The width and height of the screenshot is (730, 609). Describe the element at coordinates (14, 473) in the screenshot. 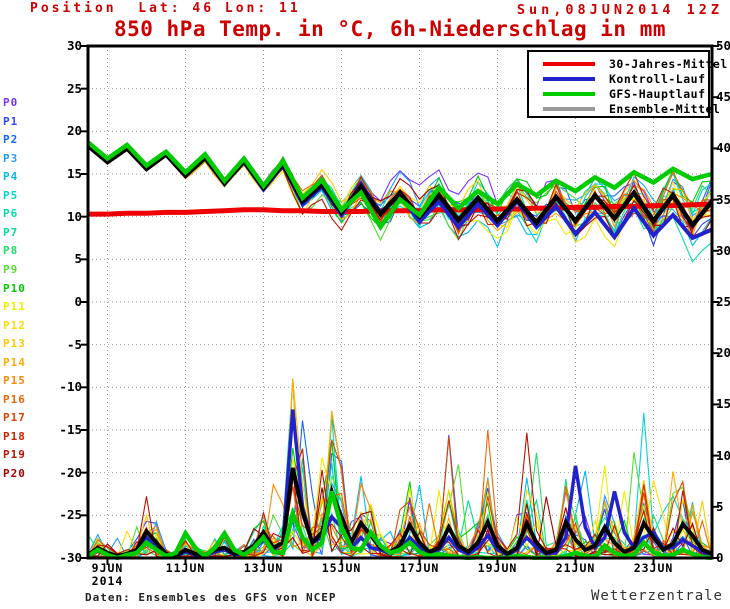

I see `member-label-p20: P20` at that location.